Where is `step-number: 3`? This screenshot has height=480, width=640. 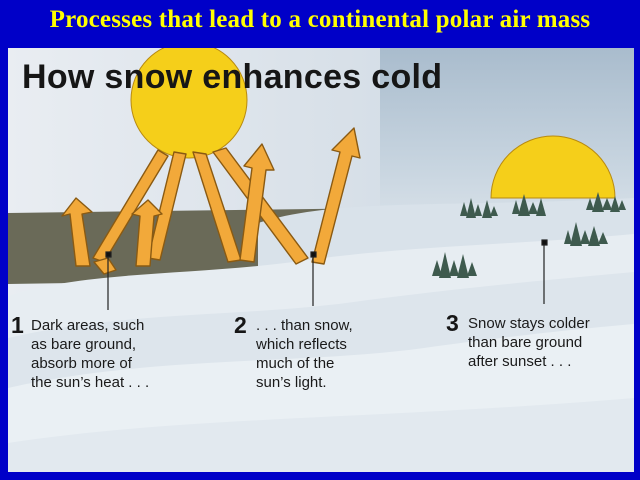 step-number: 3 is located at coordinates (452, 323).